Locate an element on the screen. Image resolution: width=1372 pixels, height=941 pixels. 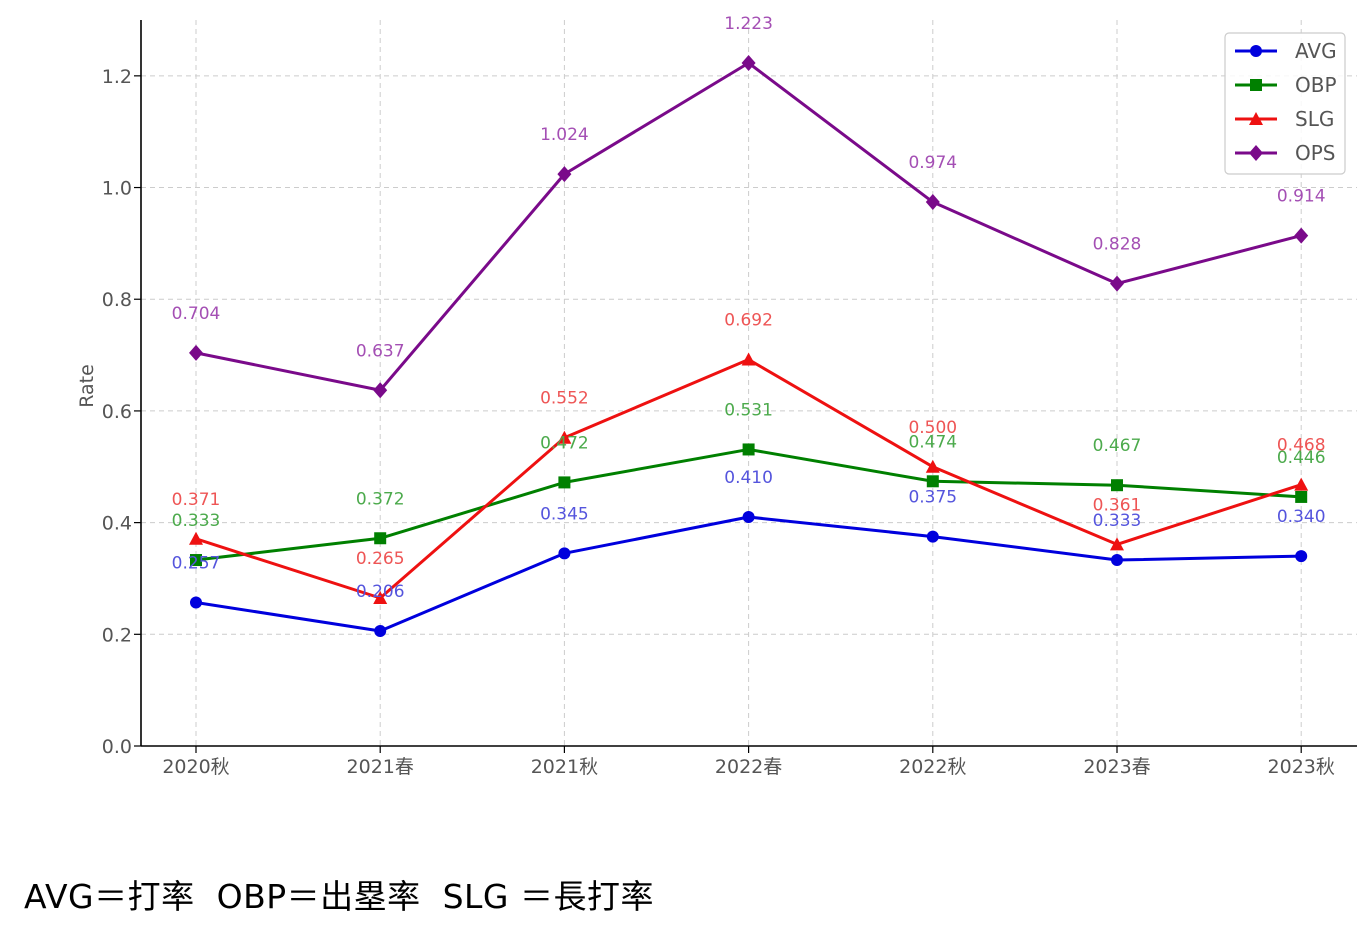
avg-data-label: 0.345 is located at coordinates (564, 514).